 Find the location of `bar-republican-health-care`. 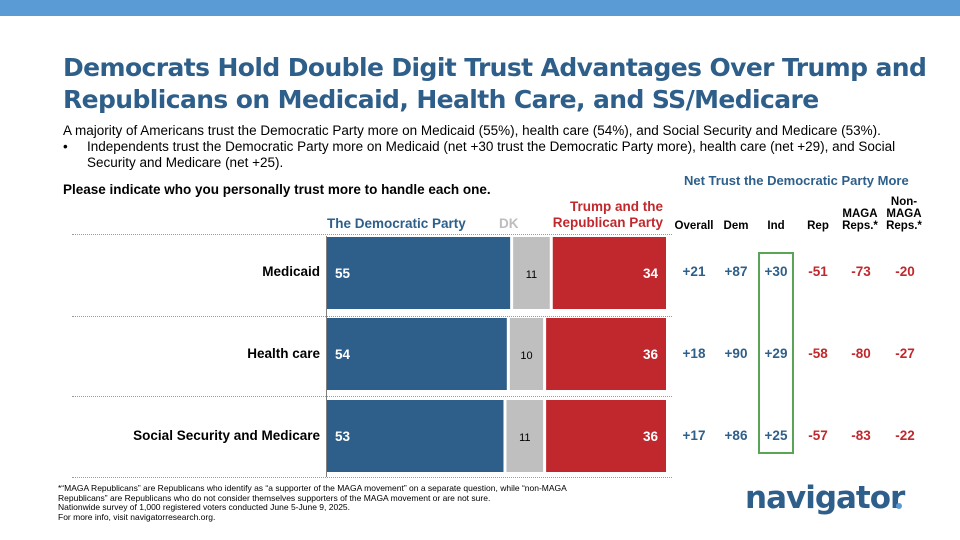

bar-republican-health-care is located at coordinates (606, 354).